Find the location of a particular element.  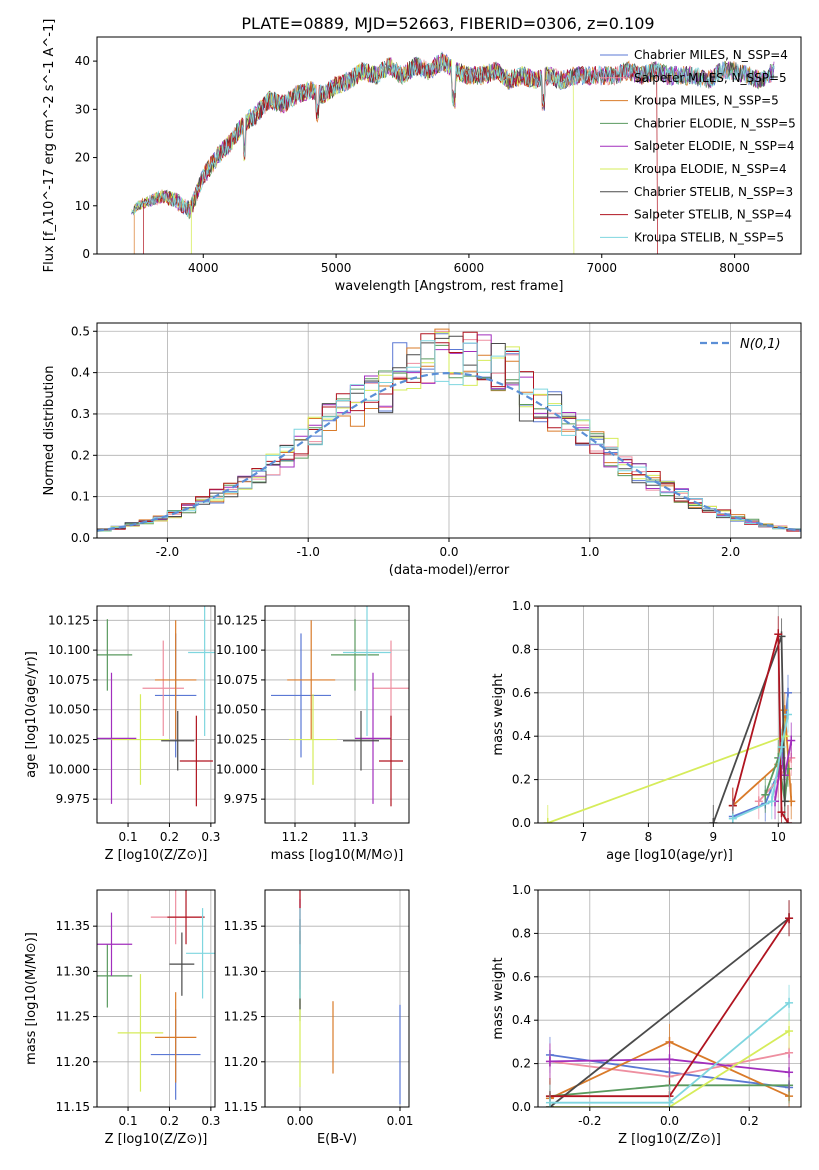

tick-label-x: 7000 is located at coordinates (601, 268).